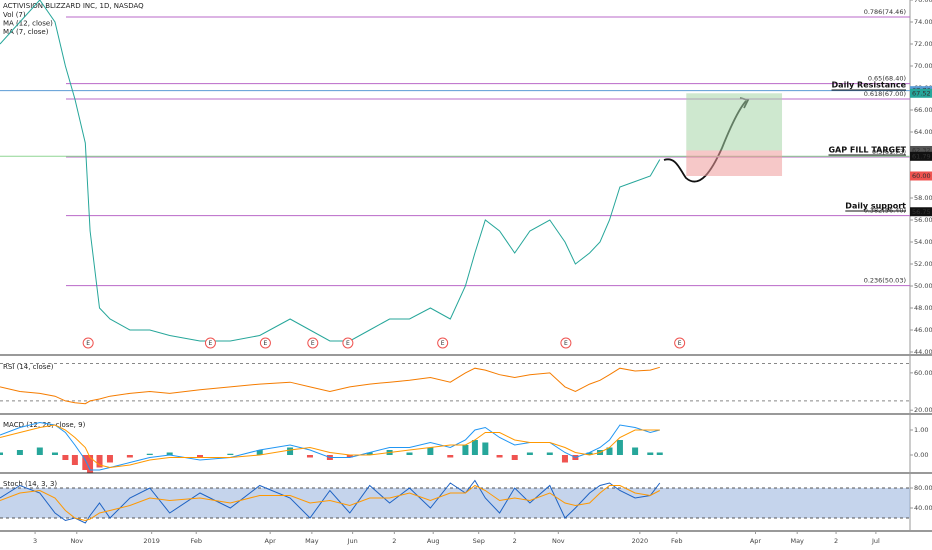 Image resolution: width=932 pixels, height=550 pixels. What do you see at coordinates (921, 150) in the screenshot?
I see `price-tag-label: 62.32` at bounding box center [921, 150].